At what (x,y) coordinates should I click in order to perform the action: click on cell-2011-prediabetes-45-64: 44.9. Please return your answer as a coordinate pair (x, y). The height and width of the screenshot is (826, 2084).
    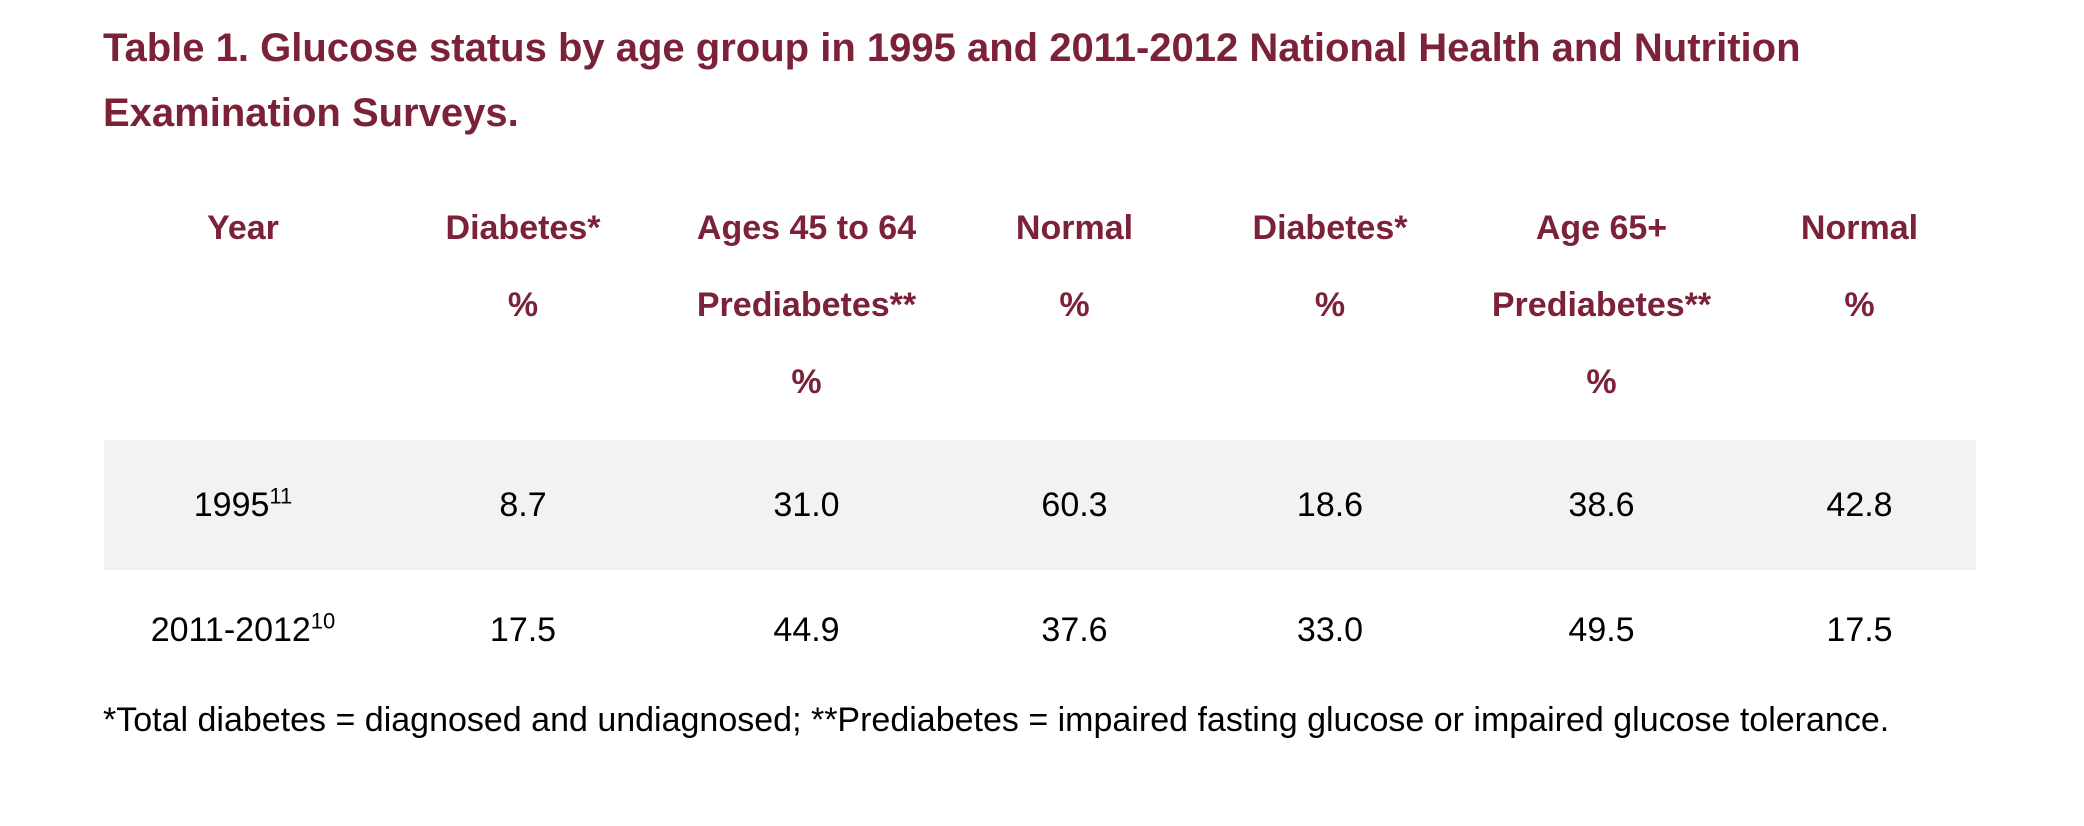
    Looking at the image, I should click on (806, 630).